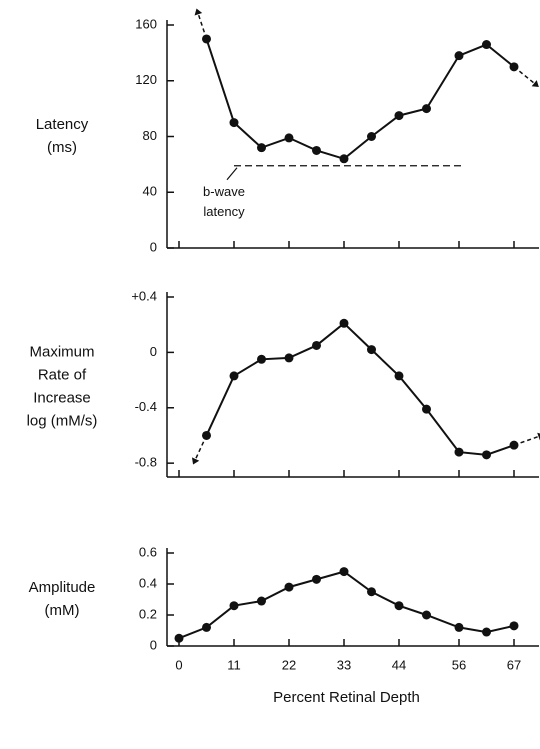  What do you see at coordinates (62, 587) in the screenshot?
I see `y-axis-label: Amplitude` at bounding box center [62, 587].